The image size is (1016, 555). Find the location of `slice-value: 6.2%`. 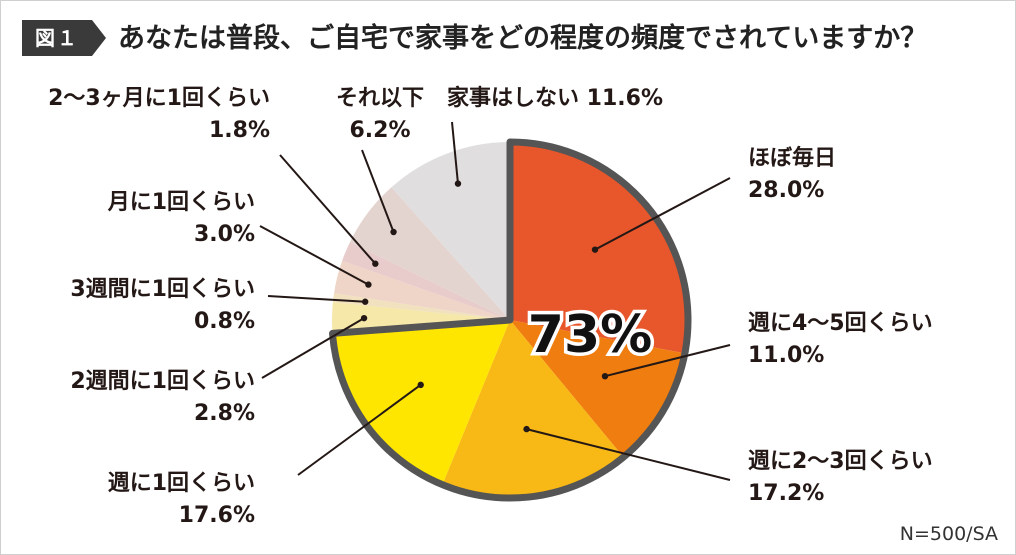

slice-value: 6.2% is located at coordinates (379, 130).